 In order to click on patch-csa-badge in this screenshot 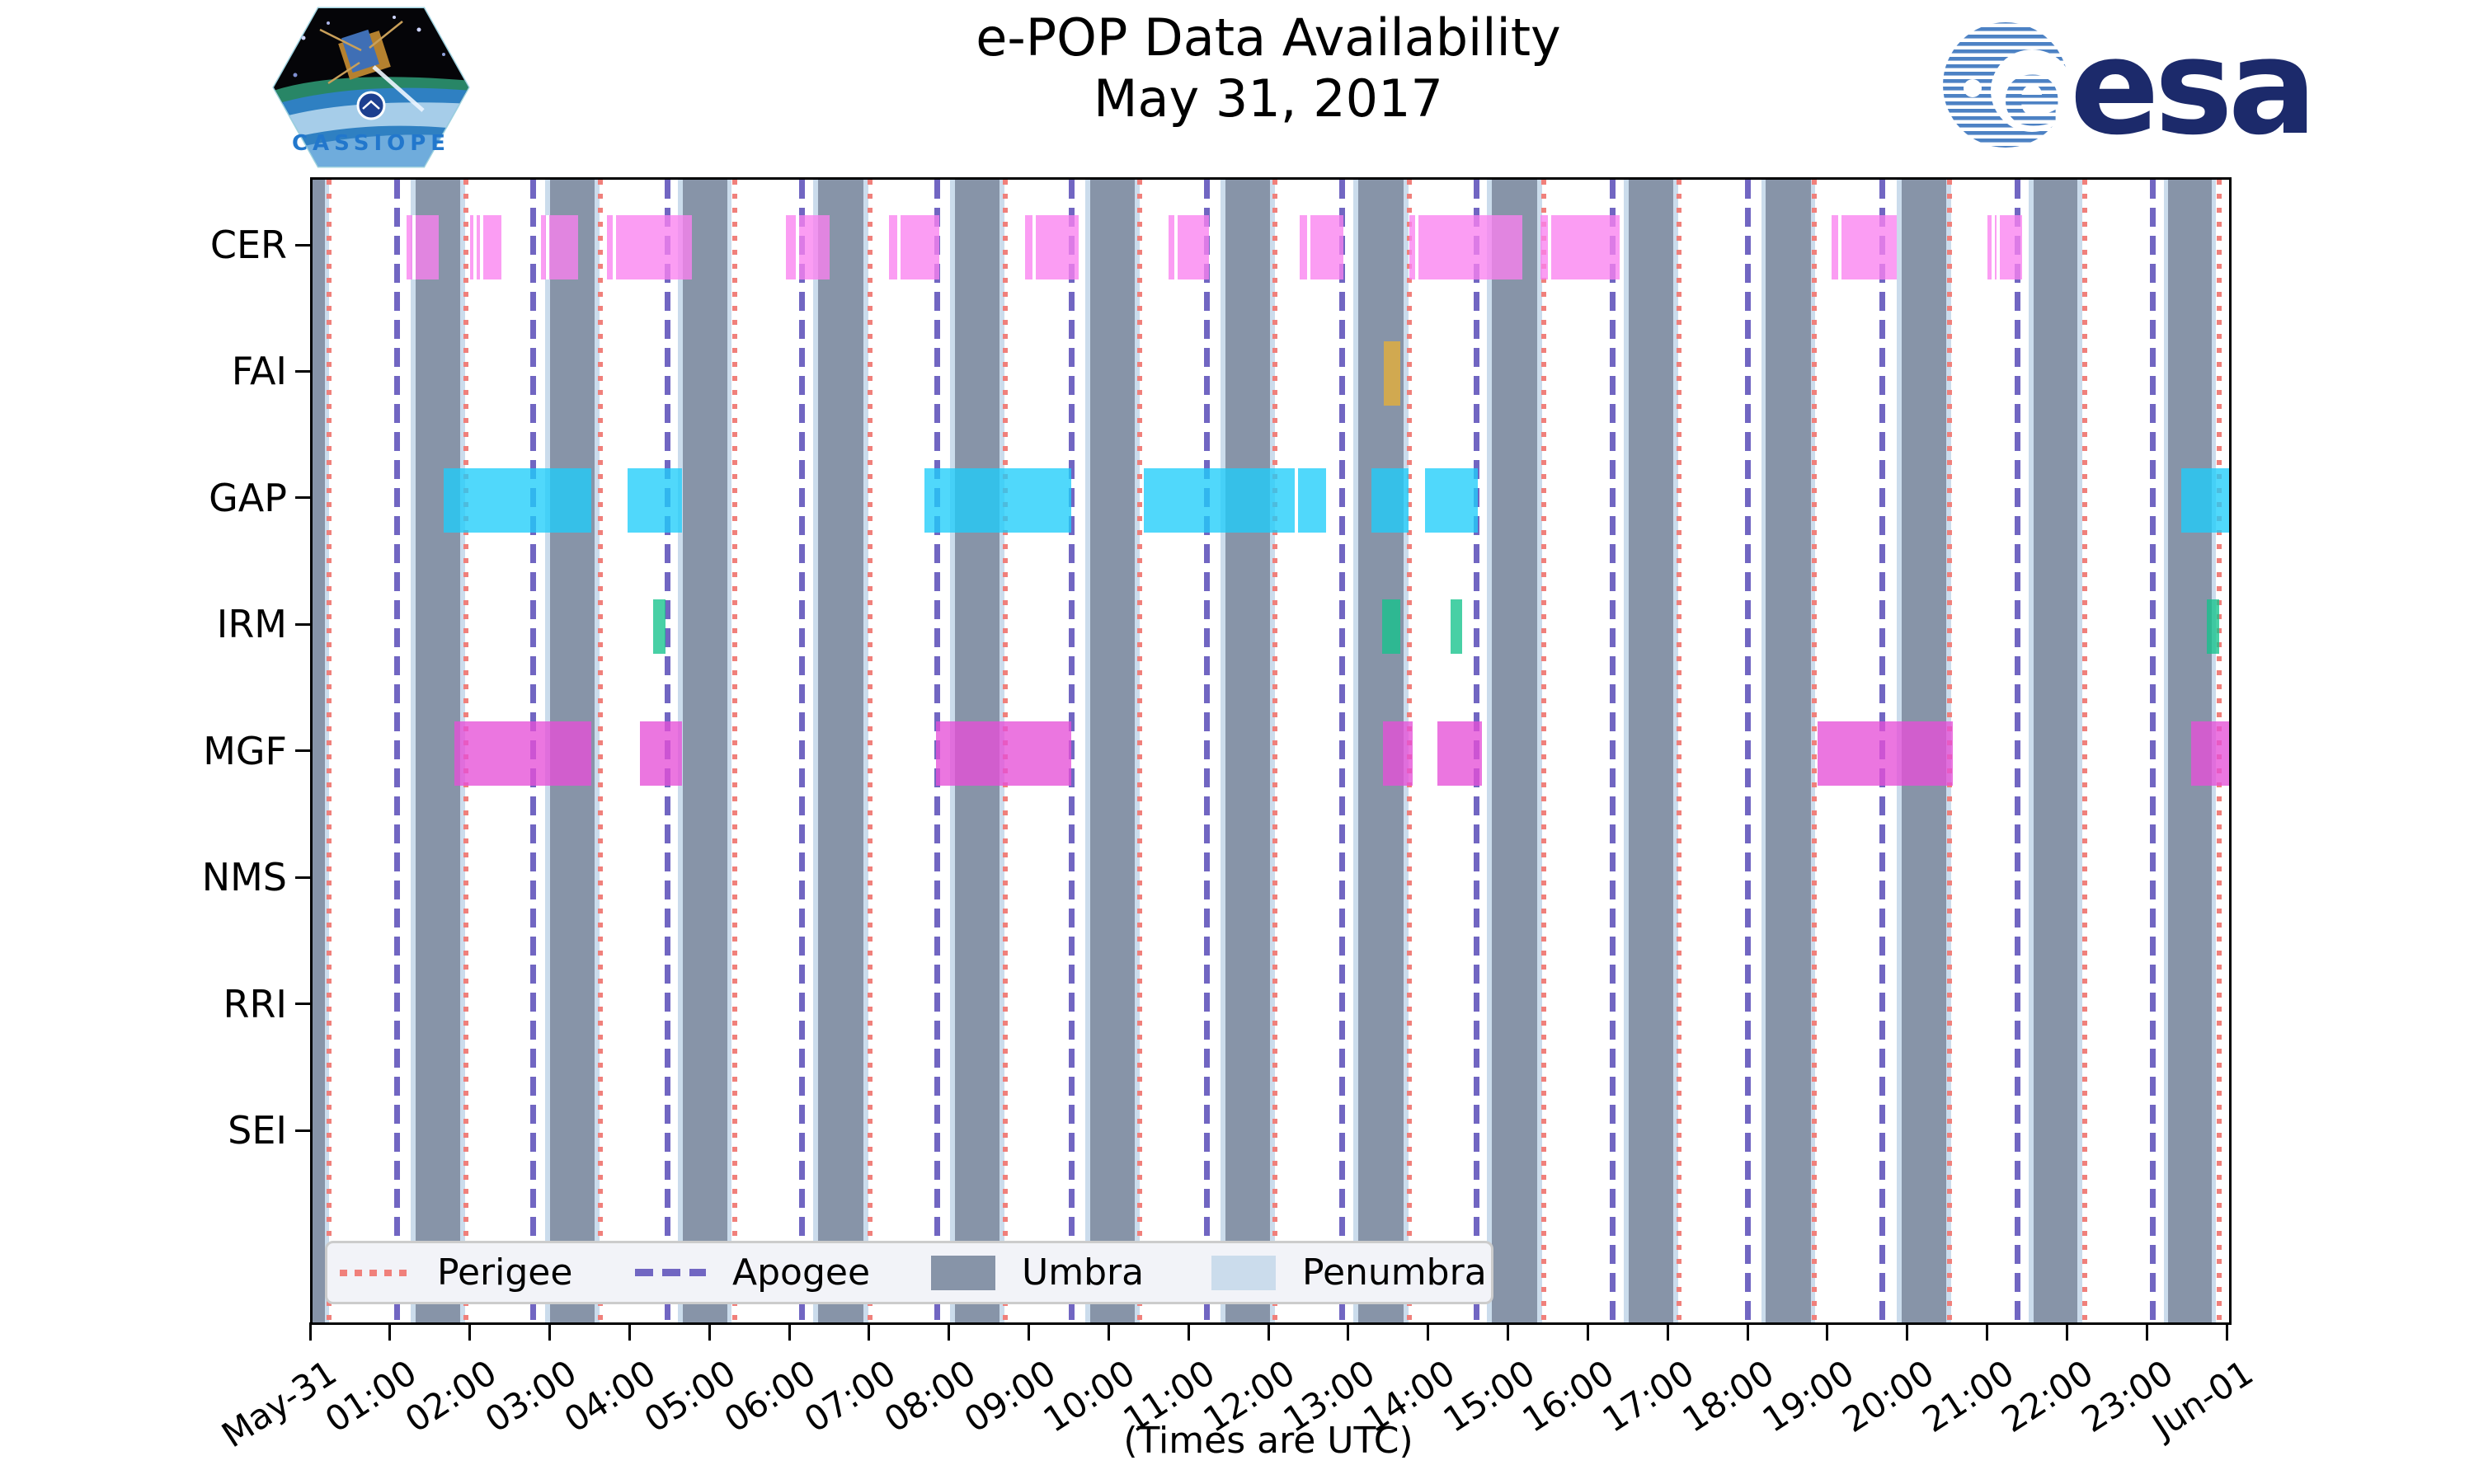, I will do `click(371, 105)`.